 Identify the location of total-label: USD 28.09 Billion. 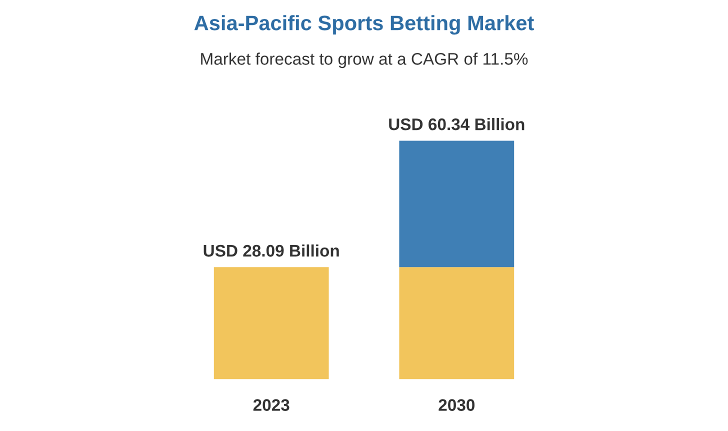
(271, 250).